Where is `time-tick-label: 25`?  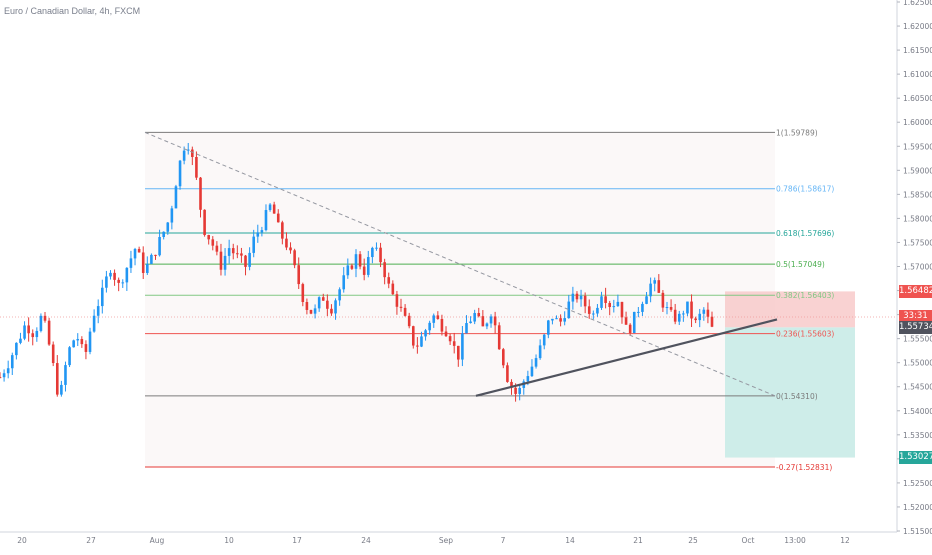
time-tick-label: 25 is located at coordinates (693, 540).